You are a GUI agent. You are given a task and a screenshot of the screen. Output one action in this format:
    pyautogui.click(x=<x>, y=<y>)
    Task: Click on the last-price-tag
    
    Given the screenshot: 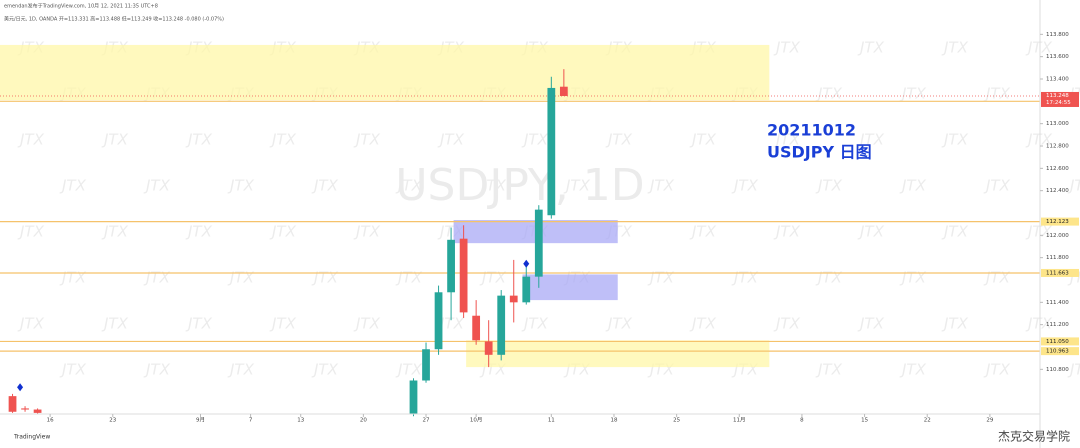 What is the action you would take?
    pyautogui.click(x=1060, y=99)
    